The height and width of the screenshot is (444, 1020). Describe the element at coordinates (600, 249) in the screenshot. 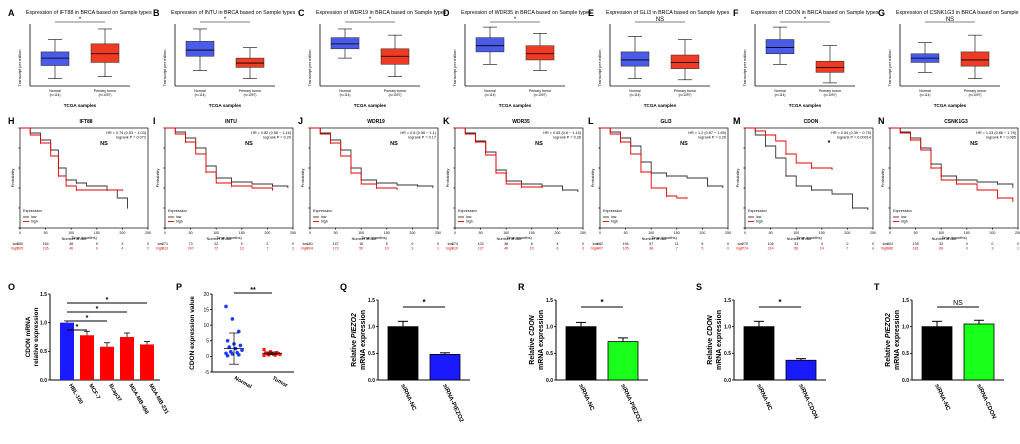

I see `risk-value: 407` at that location.